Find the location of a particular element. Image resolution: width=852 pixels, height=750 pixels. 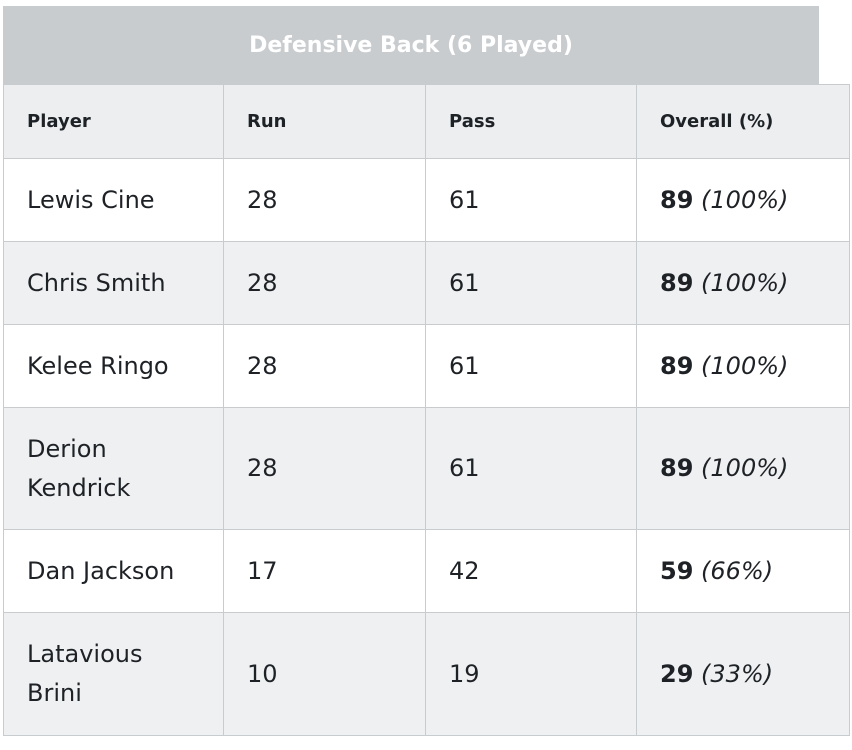

pass-value: 42 is located at coordinates (531, 571).